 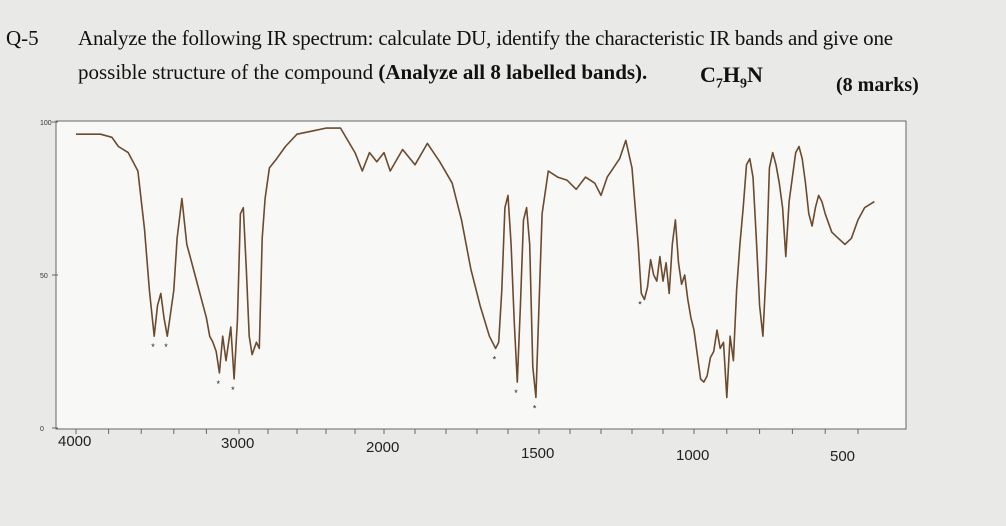 What do you see at coordinates (22, 38) in the screenshot?
I see `question-number: Q-5` at bounding box center [22, 38].